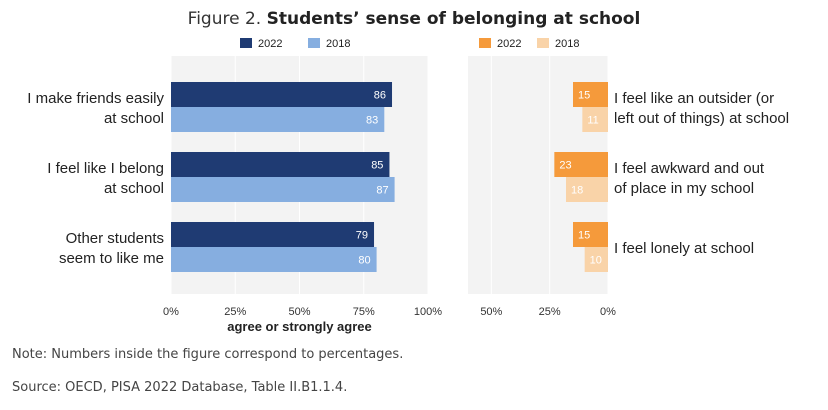  I want to click on title-prefix: Figure 2., so click(227, 19).